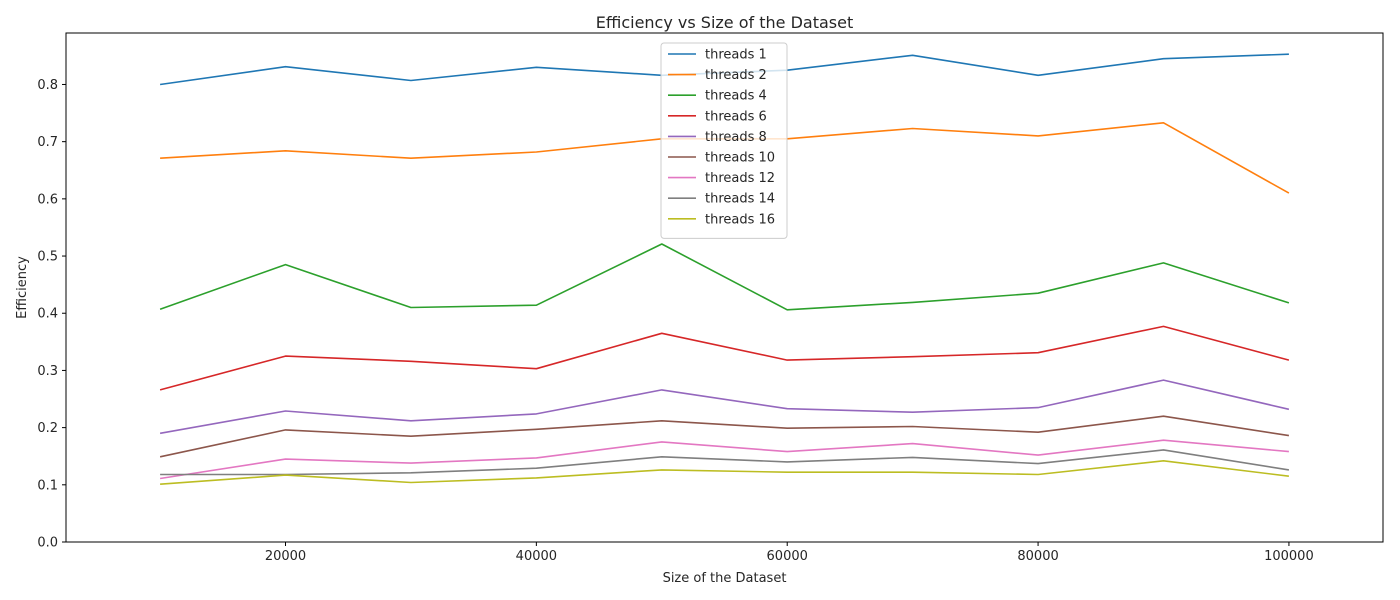 The width and height of the screenshot is (1400, 600). Describe the element at coordinates (536, 556) in the screenshot. I see `x-tick-label: 40000` at that location.